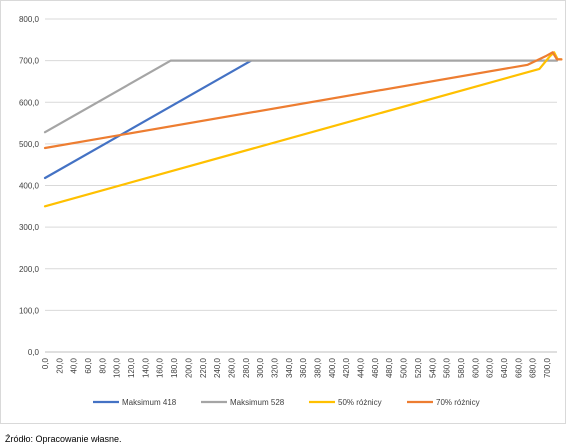  Describe the element at coordinates (63, 439) in the screenshot. I see `source-note: Źródło: Opracowanie własne.` at that location.